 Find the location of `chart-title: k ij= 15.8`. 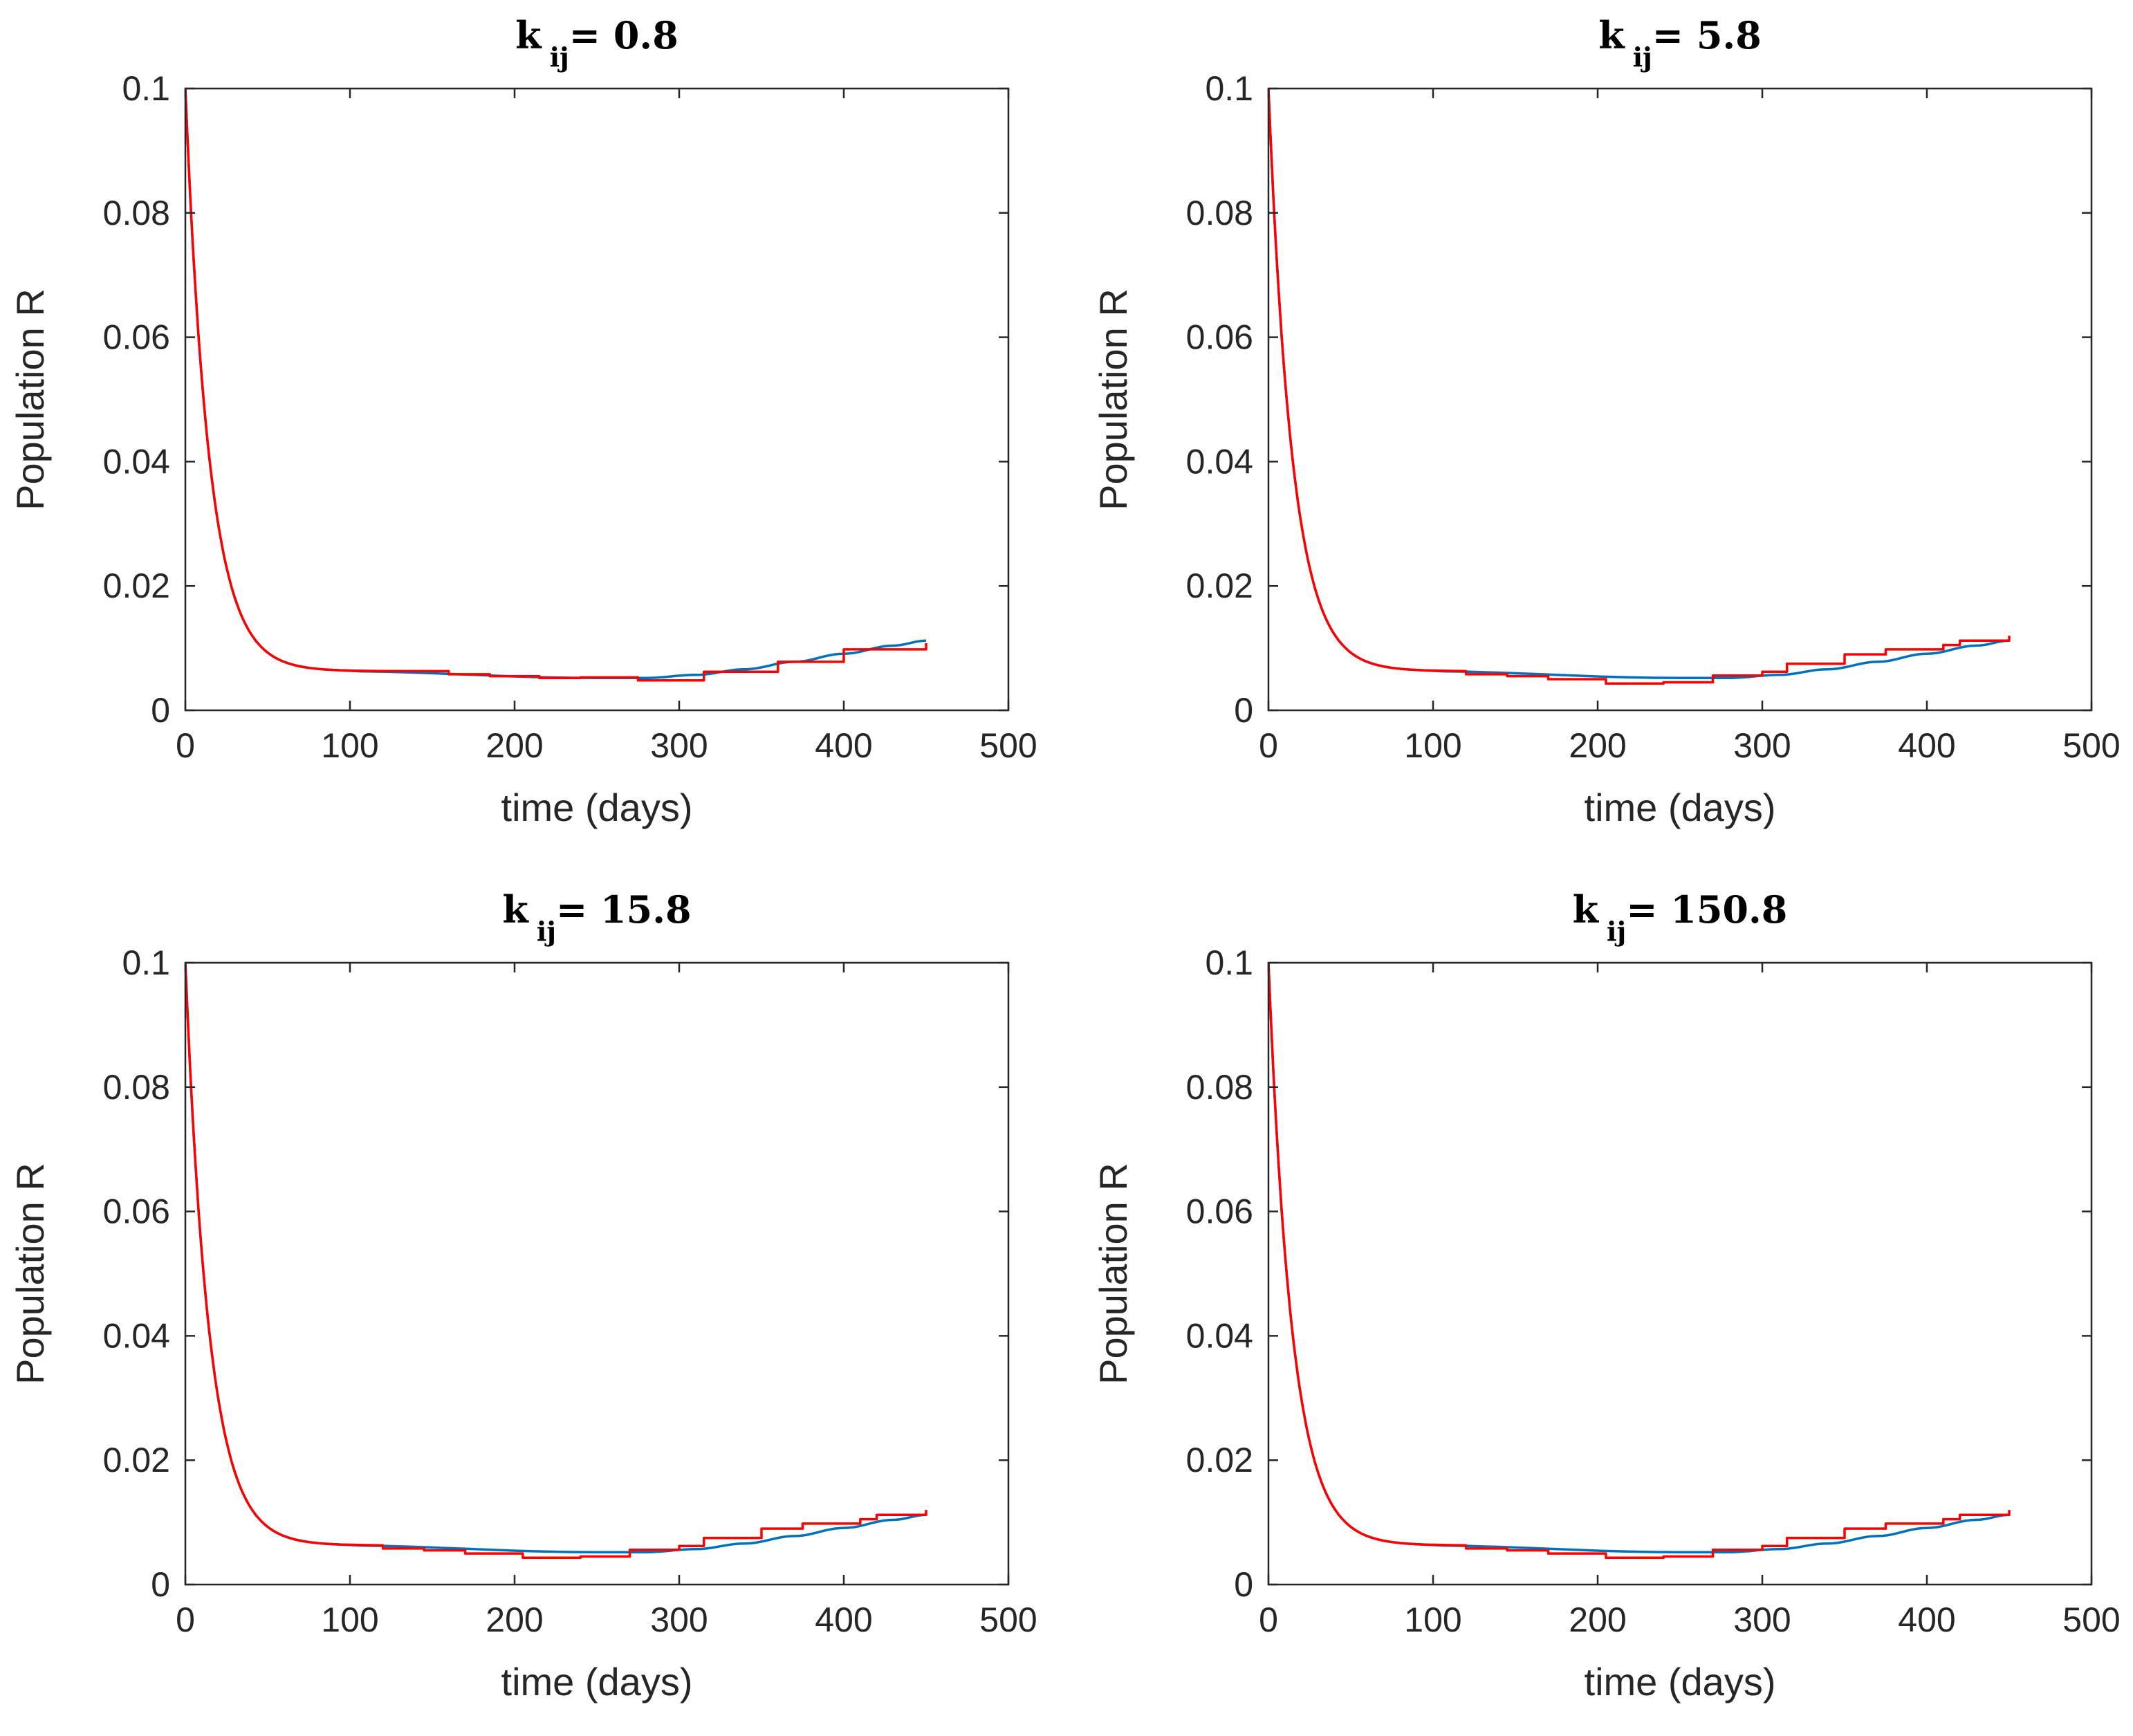

chart-title: k ij= 15.8 is located at coordinates (596, 917).